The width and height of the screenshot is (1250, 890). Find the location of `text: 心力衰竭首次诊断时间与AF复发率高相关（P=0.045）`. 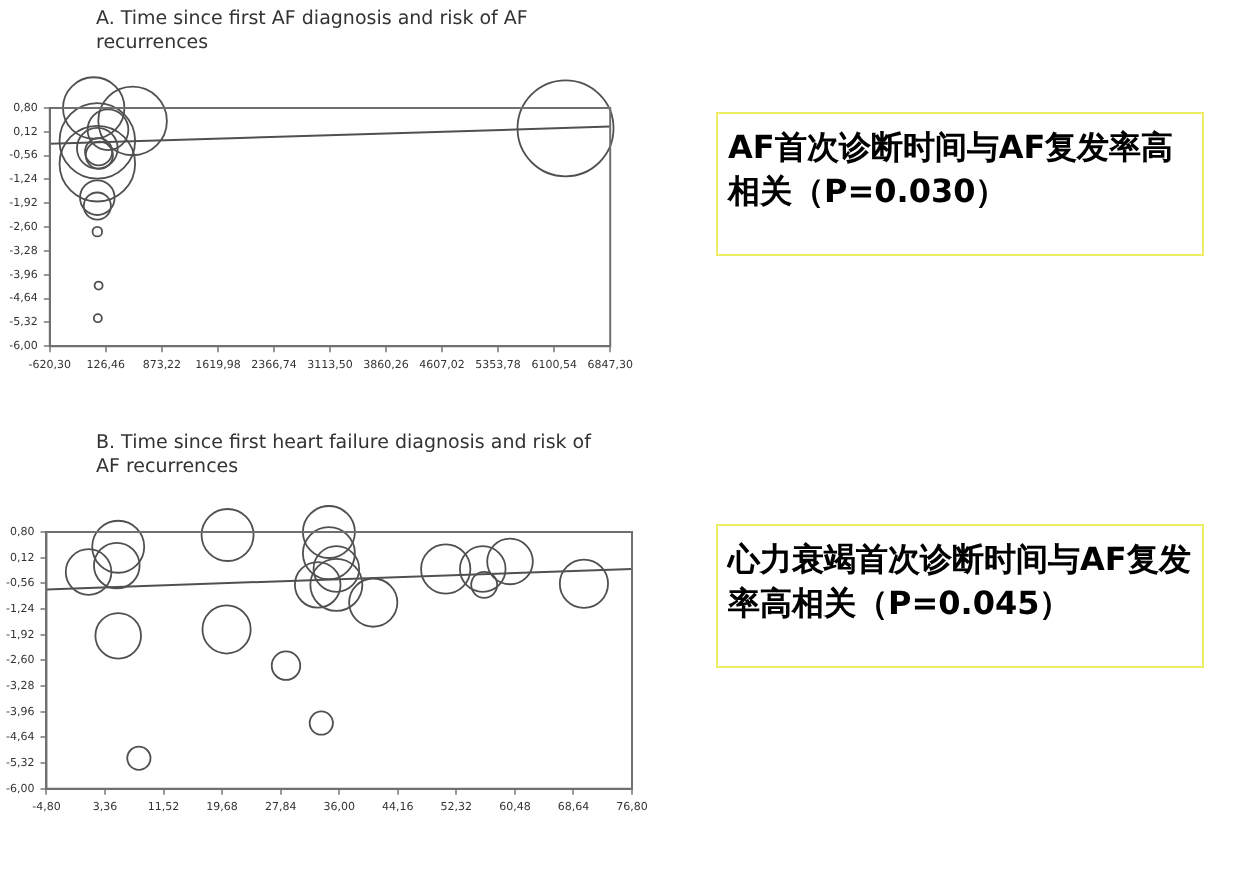

text: 心力衰竭首次诊断时间与AF复发率高相关（P=0.045） is located at coordinates (960, 596).